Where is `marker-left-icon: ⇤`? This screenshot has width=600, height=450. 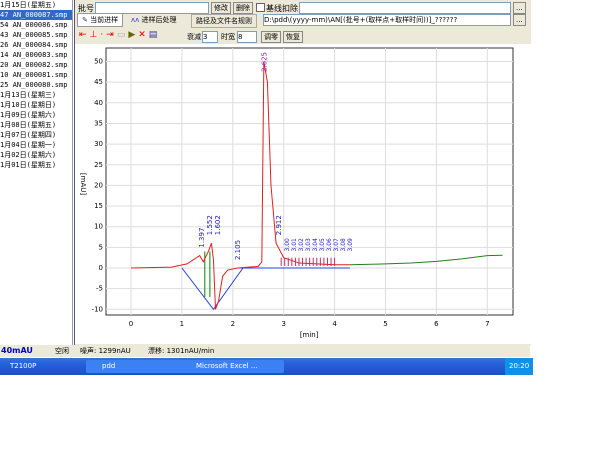 marker-left-icon: ⇤ is located at coordinates (84, 35).